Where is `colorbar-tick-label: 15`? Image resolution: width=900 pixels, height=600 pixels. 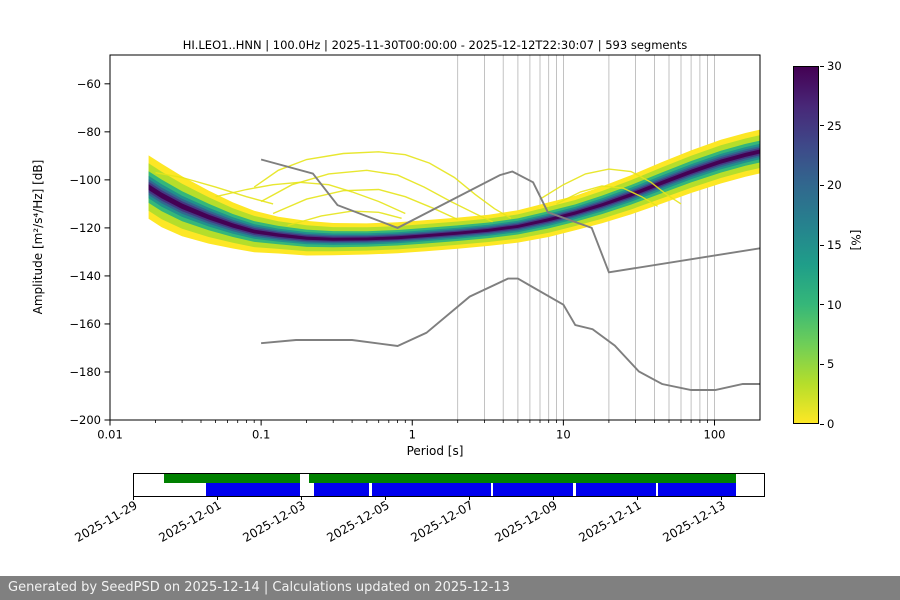 colorbar-tick-label: 15 is located at coordinates (834, 245).